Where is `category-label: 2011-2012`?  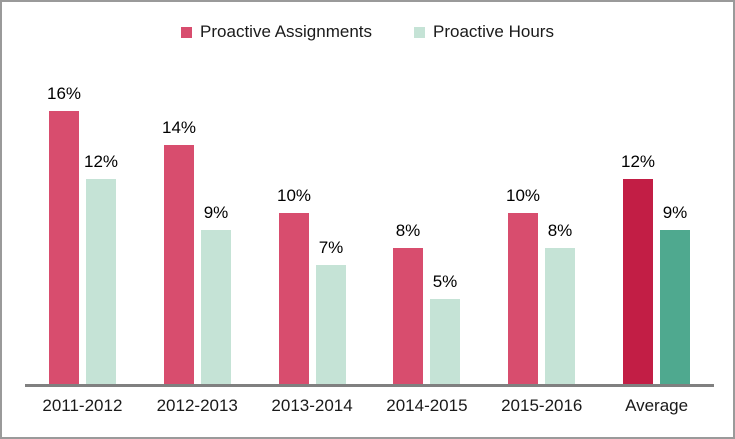 category-label: 2011-2012 is located at coordinates (82, 405).